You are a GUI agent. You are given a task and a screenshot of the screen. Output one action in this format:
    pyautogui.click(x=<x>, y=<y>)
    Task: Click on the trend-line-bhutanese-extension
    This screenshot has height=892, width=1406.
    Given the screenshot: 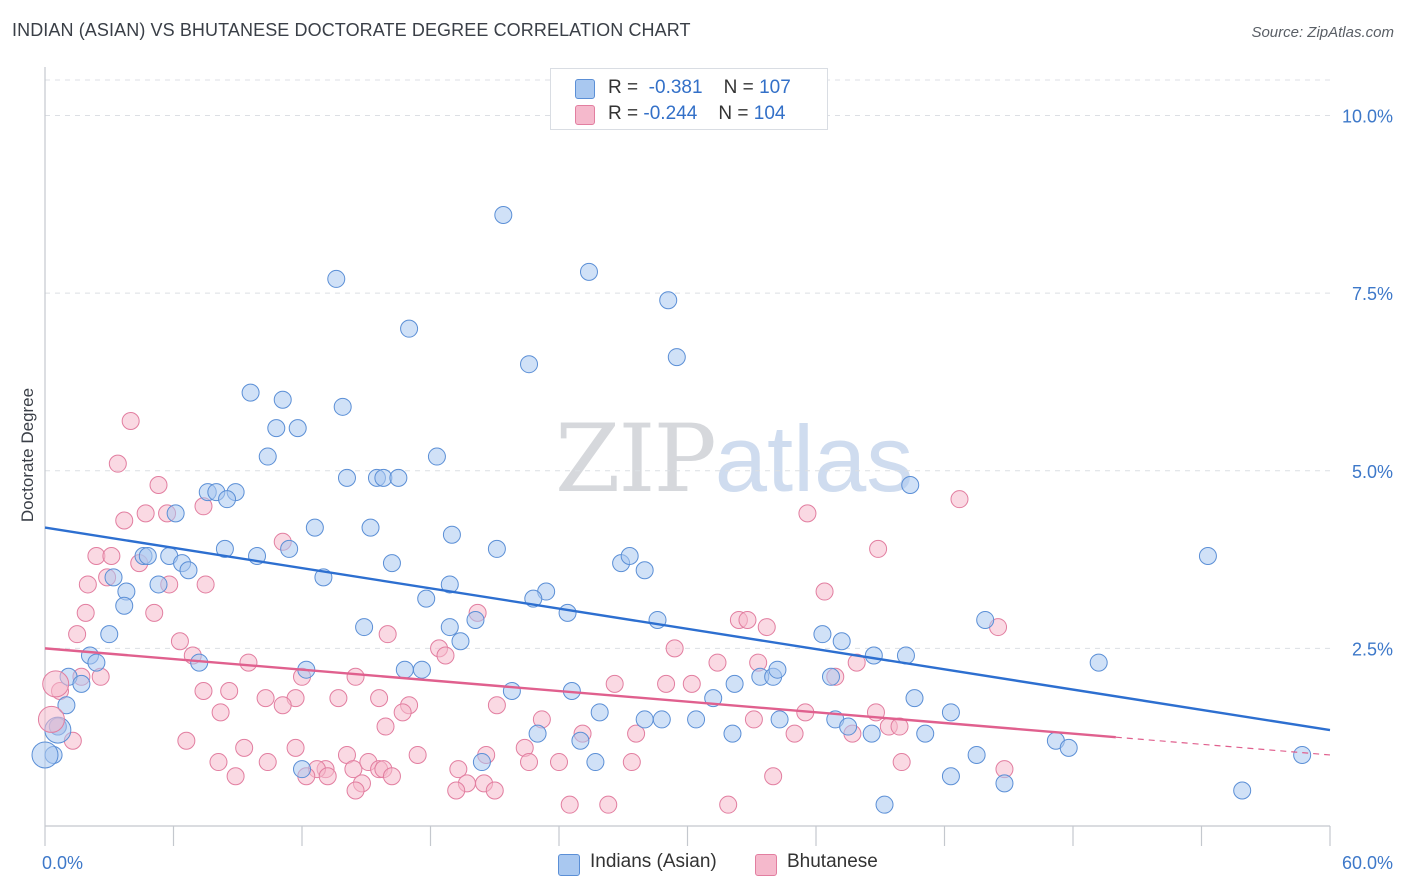 What is the action you would take?
    pyautogui.click(x=1223, y=746)
    